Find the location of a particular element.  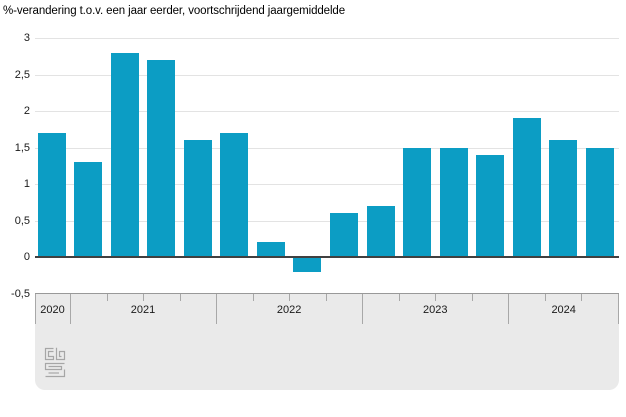

cbs-logo-icon is located at coordinates (55, 365).